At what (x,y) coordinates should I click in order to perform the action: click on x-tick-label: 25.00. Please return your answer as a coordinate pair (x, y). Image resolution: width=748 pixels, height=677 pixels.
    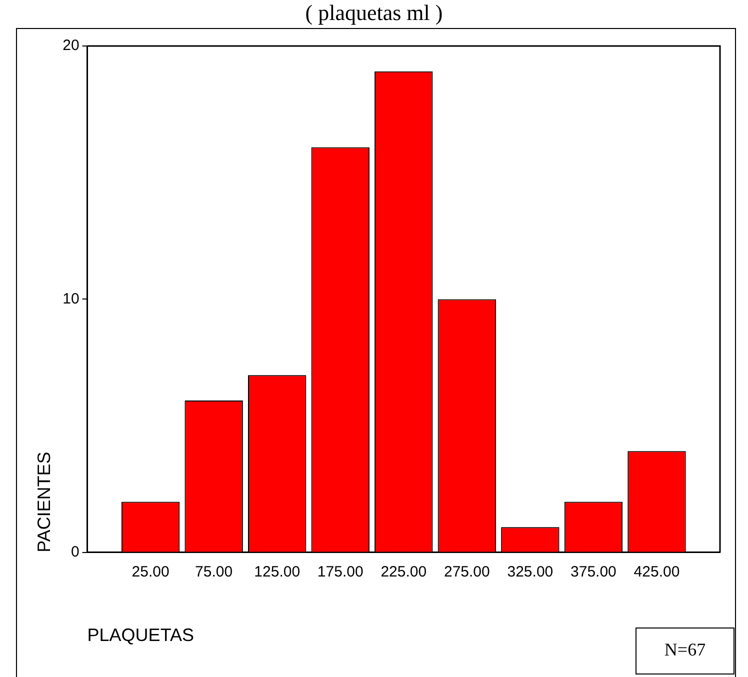
    Looking at the image, I should click on (151, 572).